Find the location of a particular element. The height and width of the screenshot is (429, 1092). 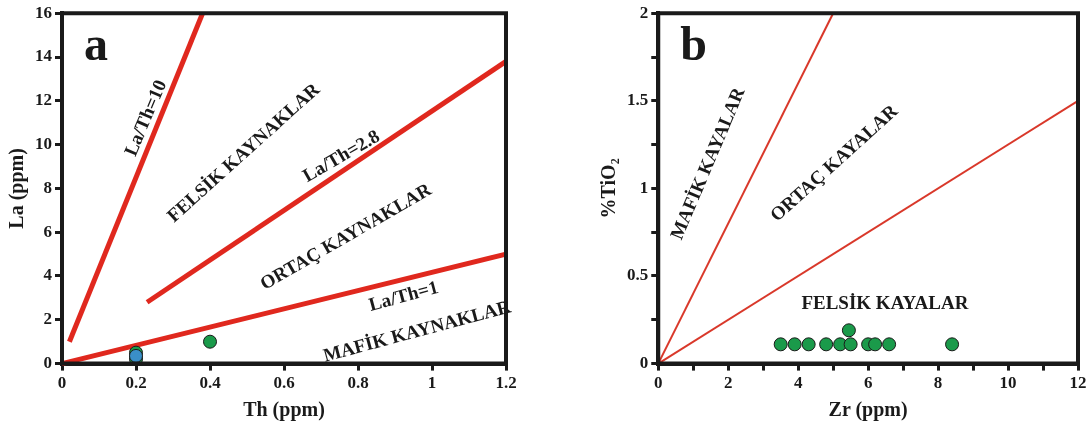

x-tick-label: 10 is located at coordinates (1008, 383).